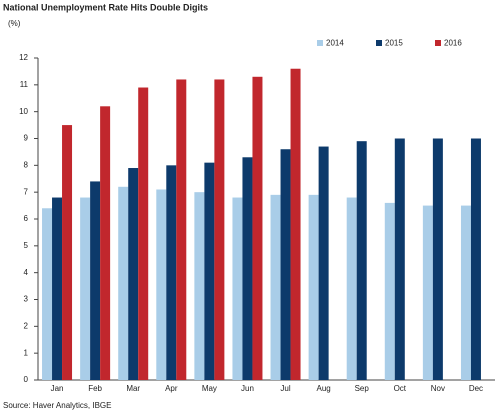  What do you see at coordinates (324, 388) in the screenshot?
I see `x-tick-label: Aug` at bounding box center [324, 388].